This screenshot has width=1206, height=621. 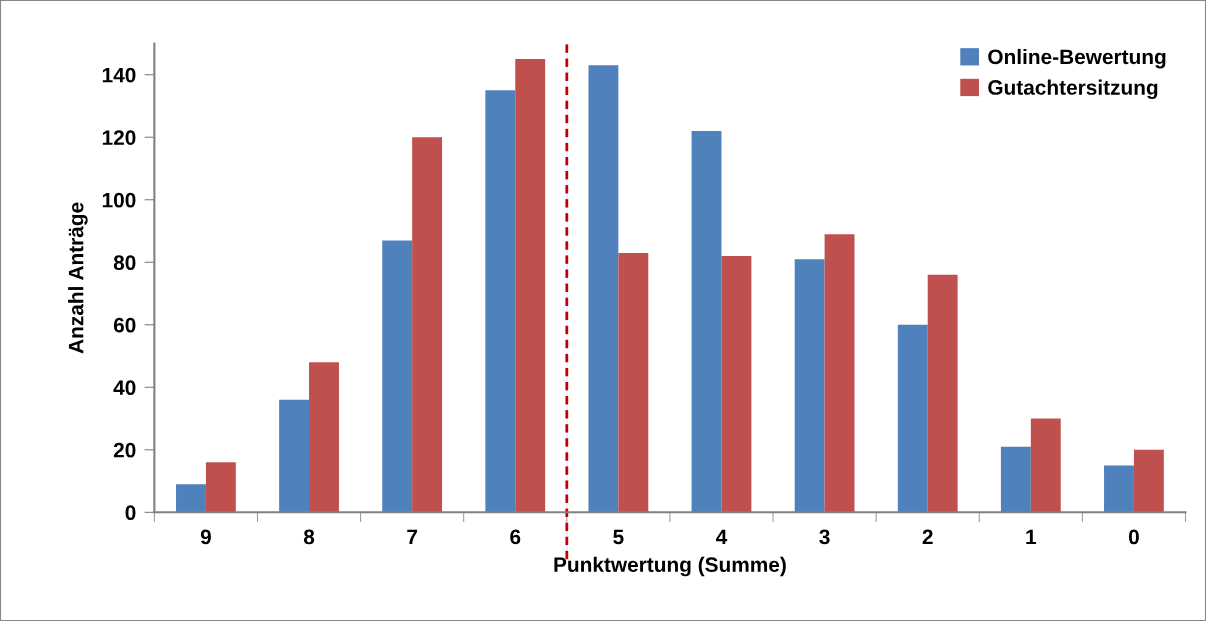 I want to click on x-tick-label: 0, so click(x=1133, y=537).